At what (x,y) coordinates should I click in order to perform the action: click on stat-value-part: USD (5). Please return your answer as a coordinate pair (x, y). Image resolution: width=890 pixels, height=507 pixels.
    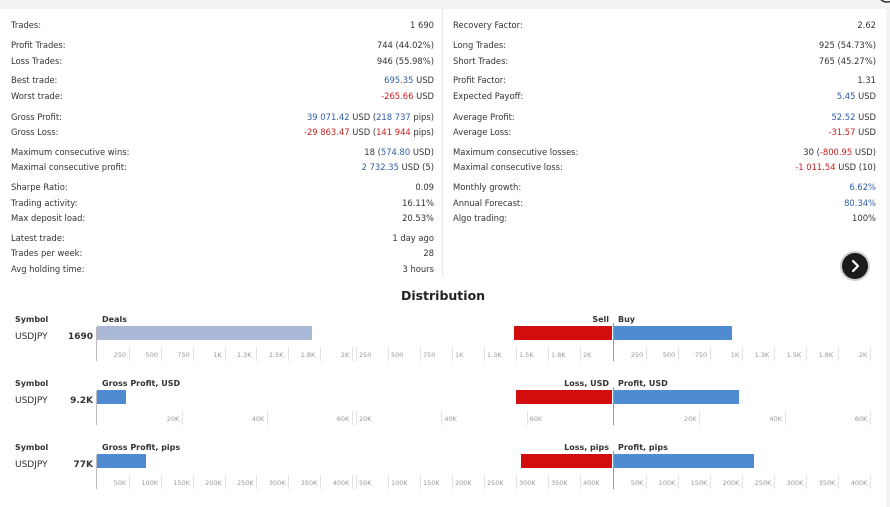
    Looking at the image, I should click on (416, 167).